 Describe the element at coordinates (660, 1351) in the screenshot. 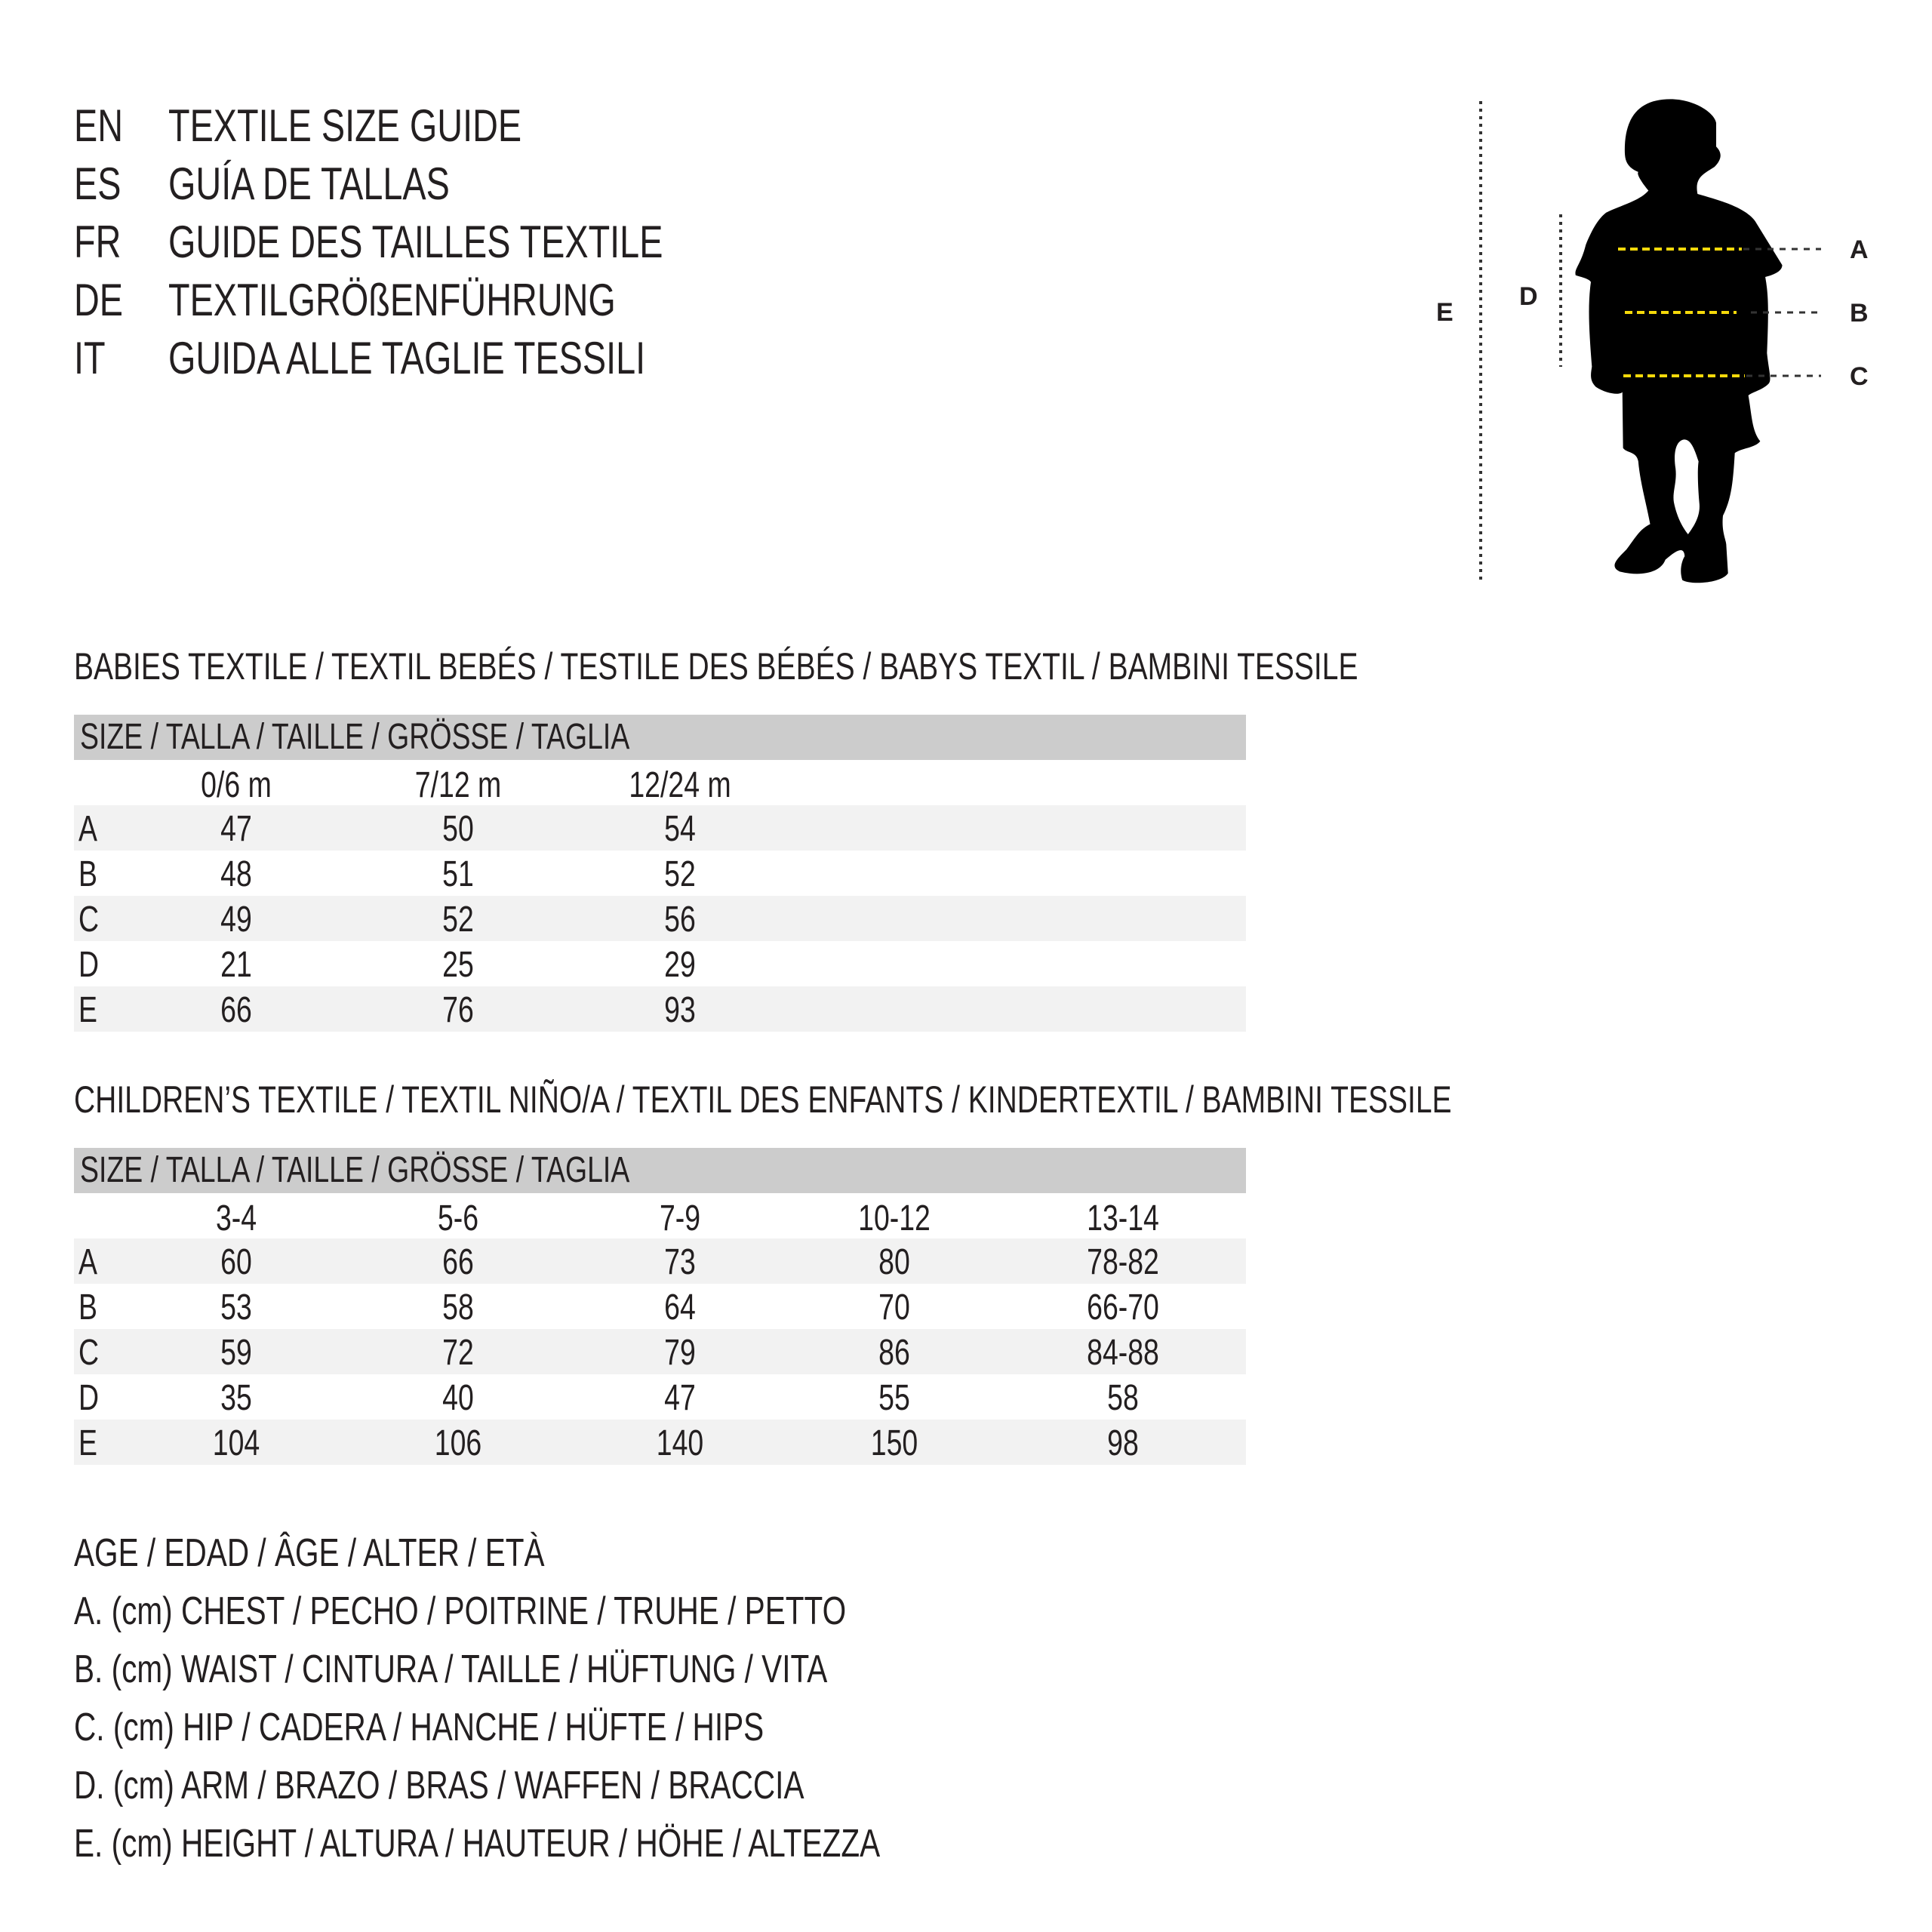

I see `table-row: C 59 72 79 86 84-88` at that location.